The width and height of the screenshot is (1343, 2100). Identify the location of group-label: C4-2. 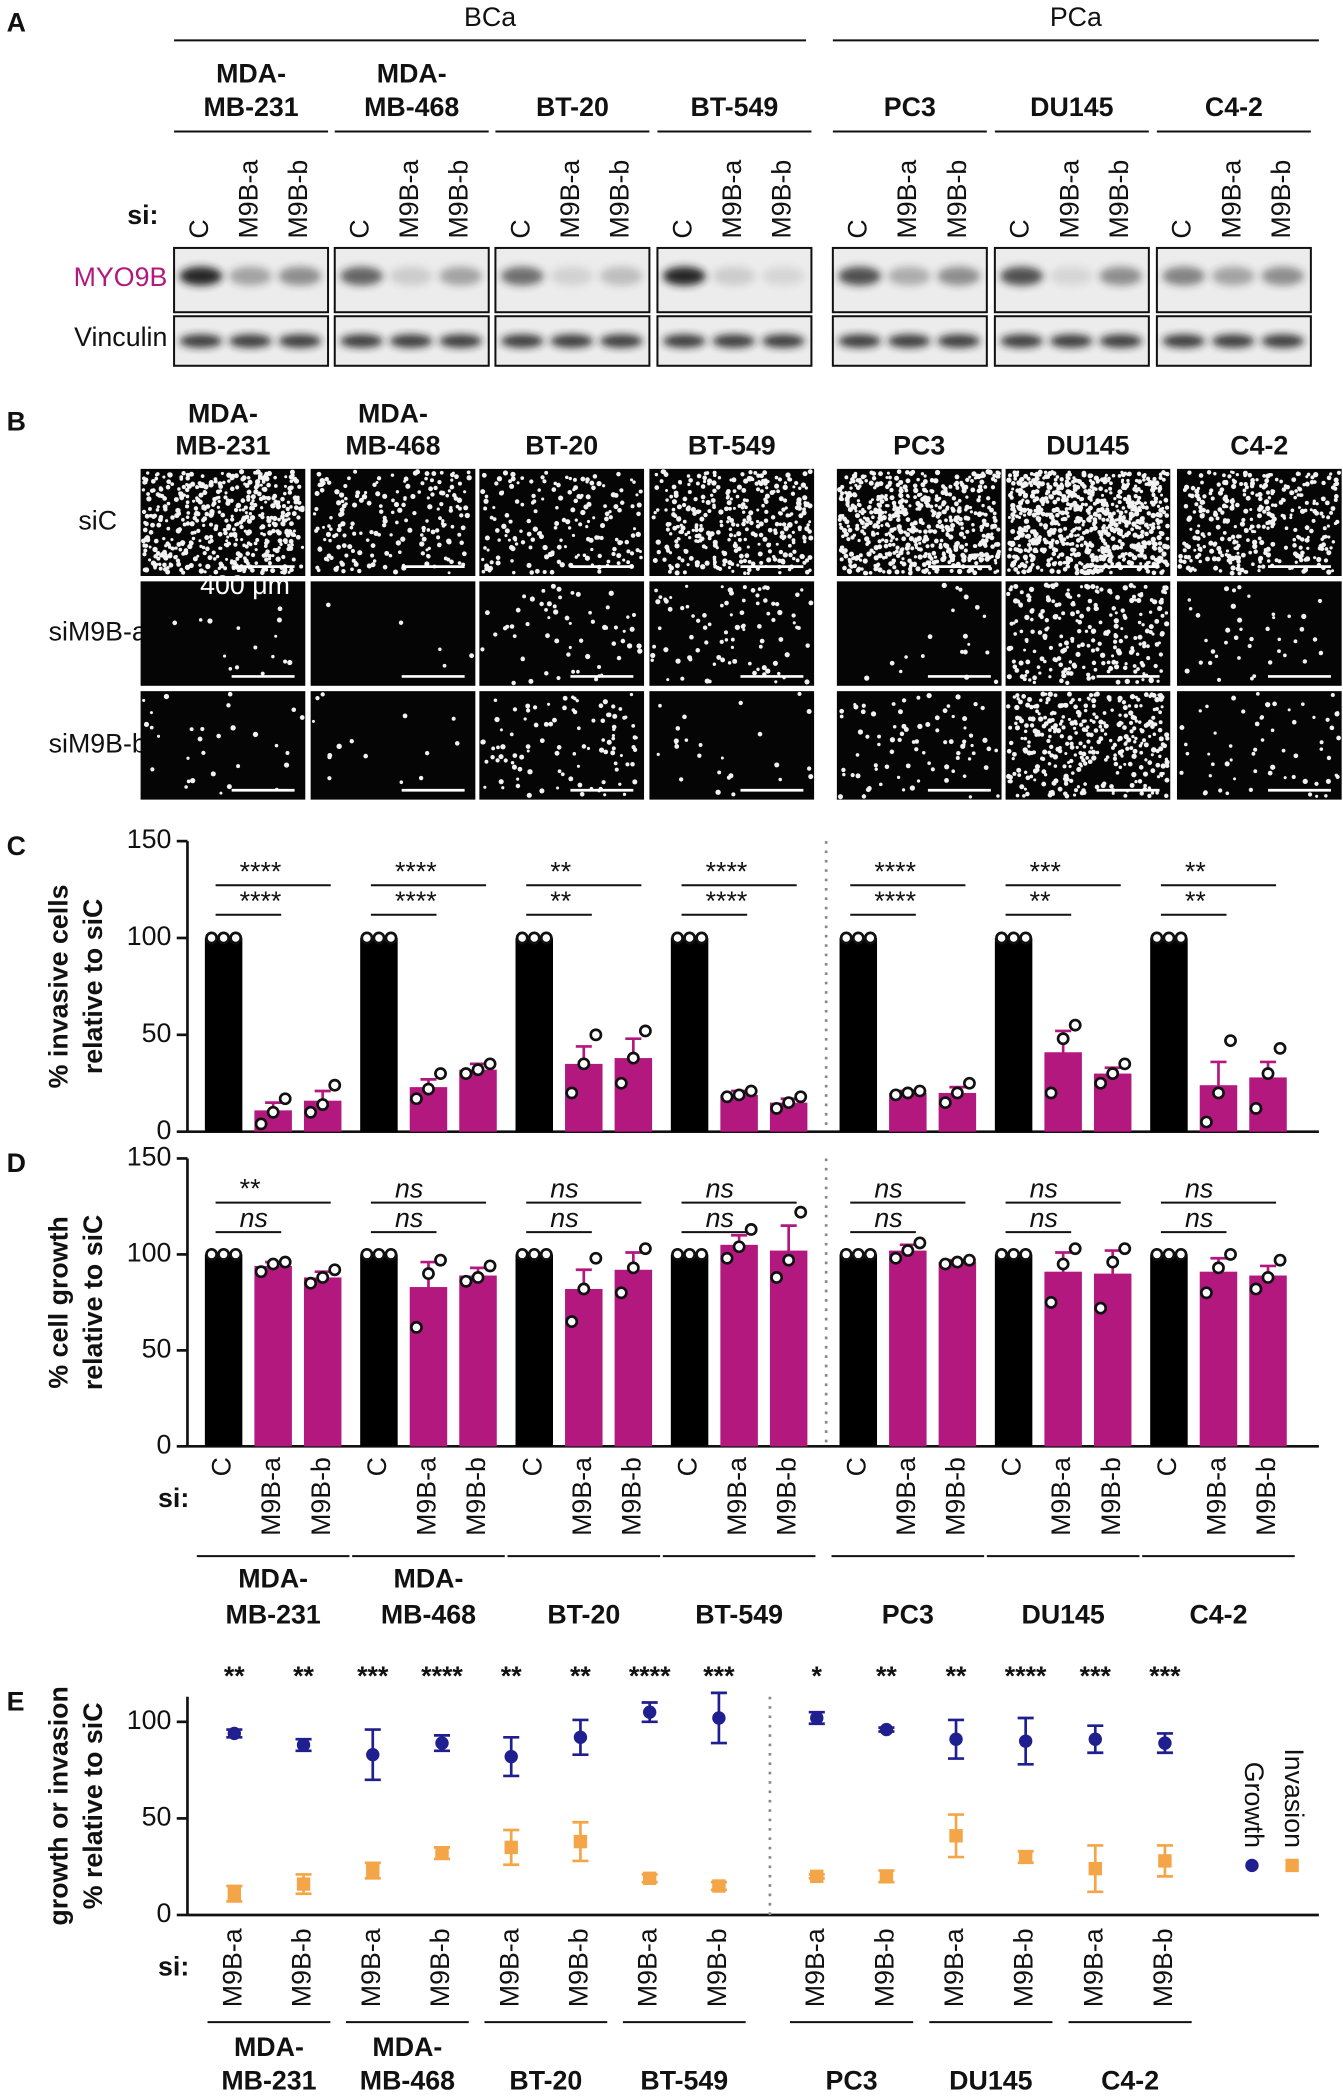
(1218, 1614).